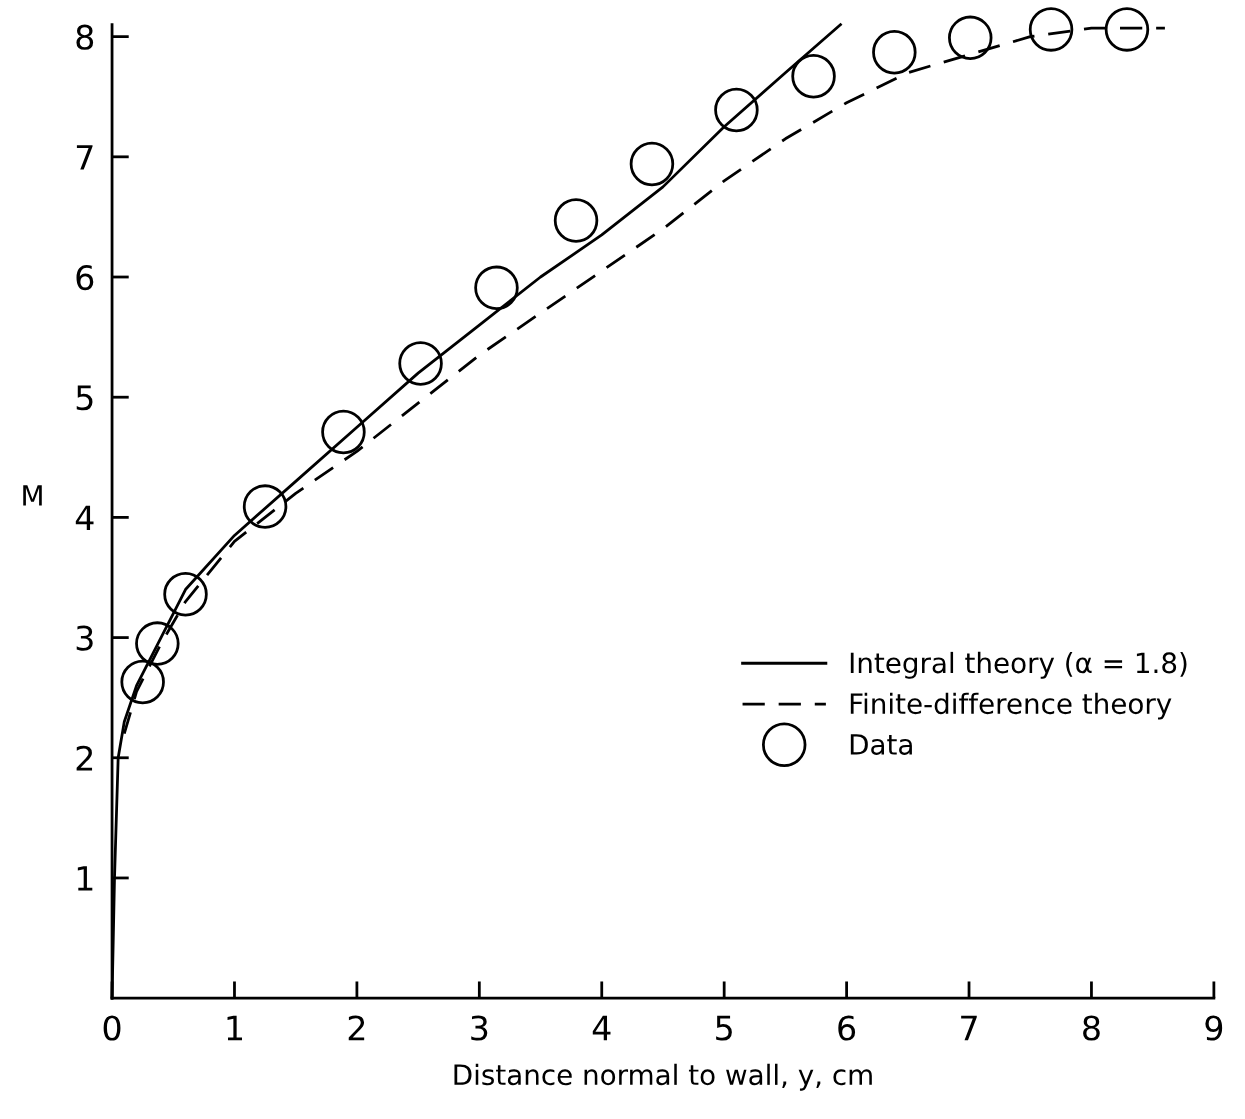  What do you see at coordinates (84, 157) in the screenshot?
I see `y-tick-label: 7` at bounding box center [84, 157].